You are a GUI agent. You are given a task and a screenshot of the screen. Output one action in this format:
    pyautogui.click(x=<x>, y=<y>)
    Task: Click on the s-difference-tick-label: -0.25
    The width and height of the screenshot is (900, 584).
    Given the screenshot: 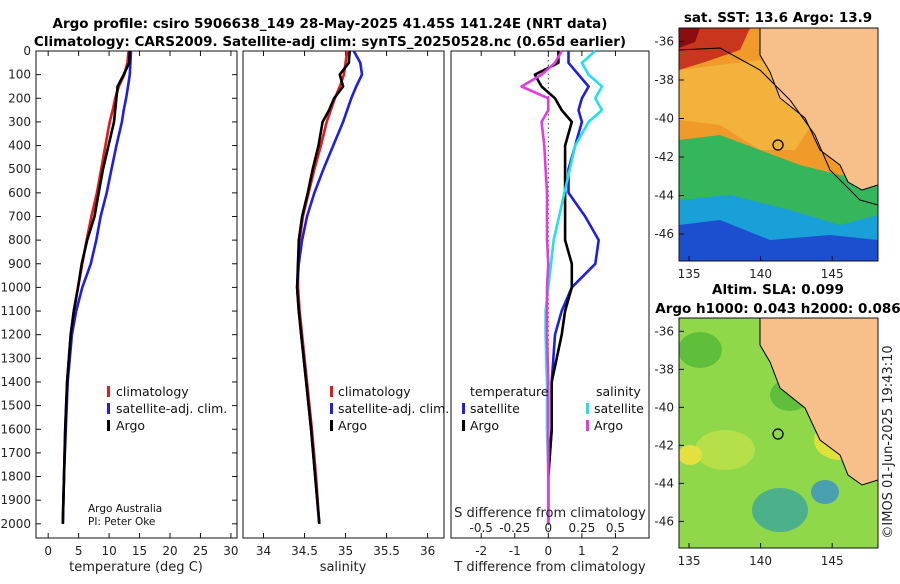 What is the action you would take?
    pyautogui.click(x=514, y=528)
    